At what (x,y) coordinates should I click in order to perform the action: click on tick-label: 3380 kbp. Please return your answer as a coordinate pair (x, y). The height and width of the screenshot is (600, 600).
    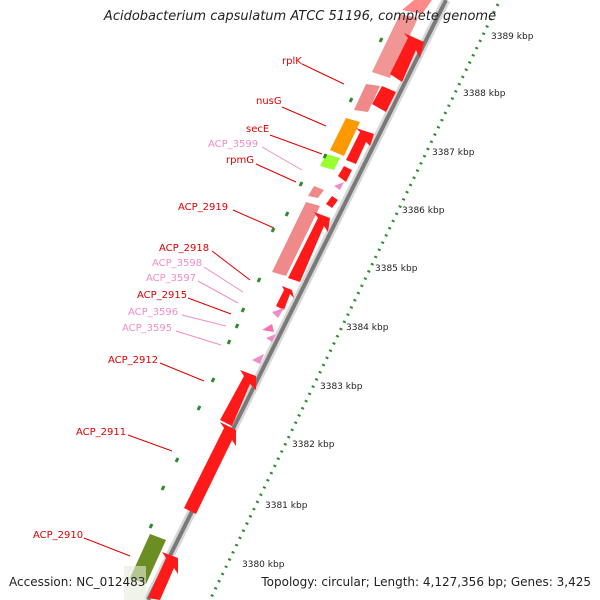
    Looking at the image, I should click on (263, 565).